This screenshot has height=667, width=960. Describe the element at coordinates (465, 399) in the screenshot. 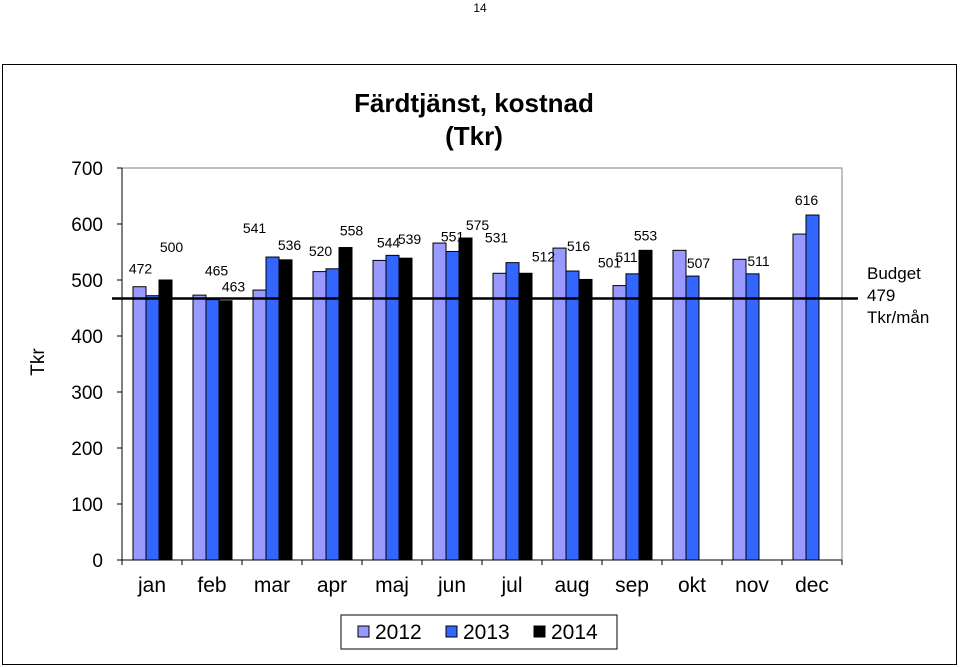

I see `bar-2014-jun` at that location.